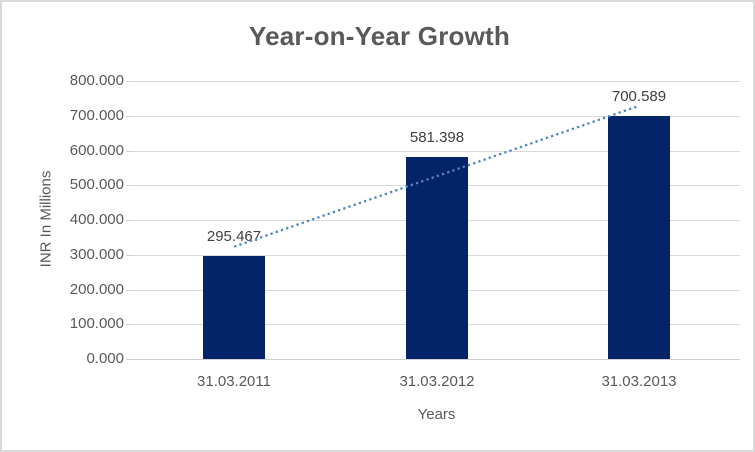 Image resolution: width=755 pixels, height=452 pixels. Describe the element at coordinates (96, 323) in the screenshot. I see `y-tick-label: 100.000` at that location.